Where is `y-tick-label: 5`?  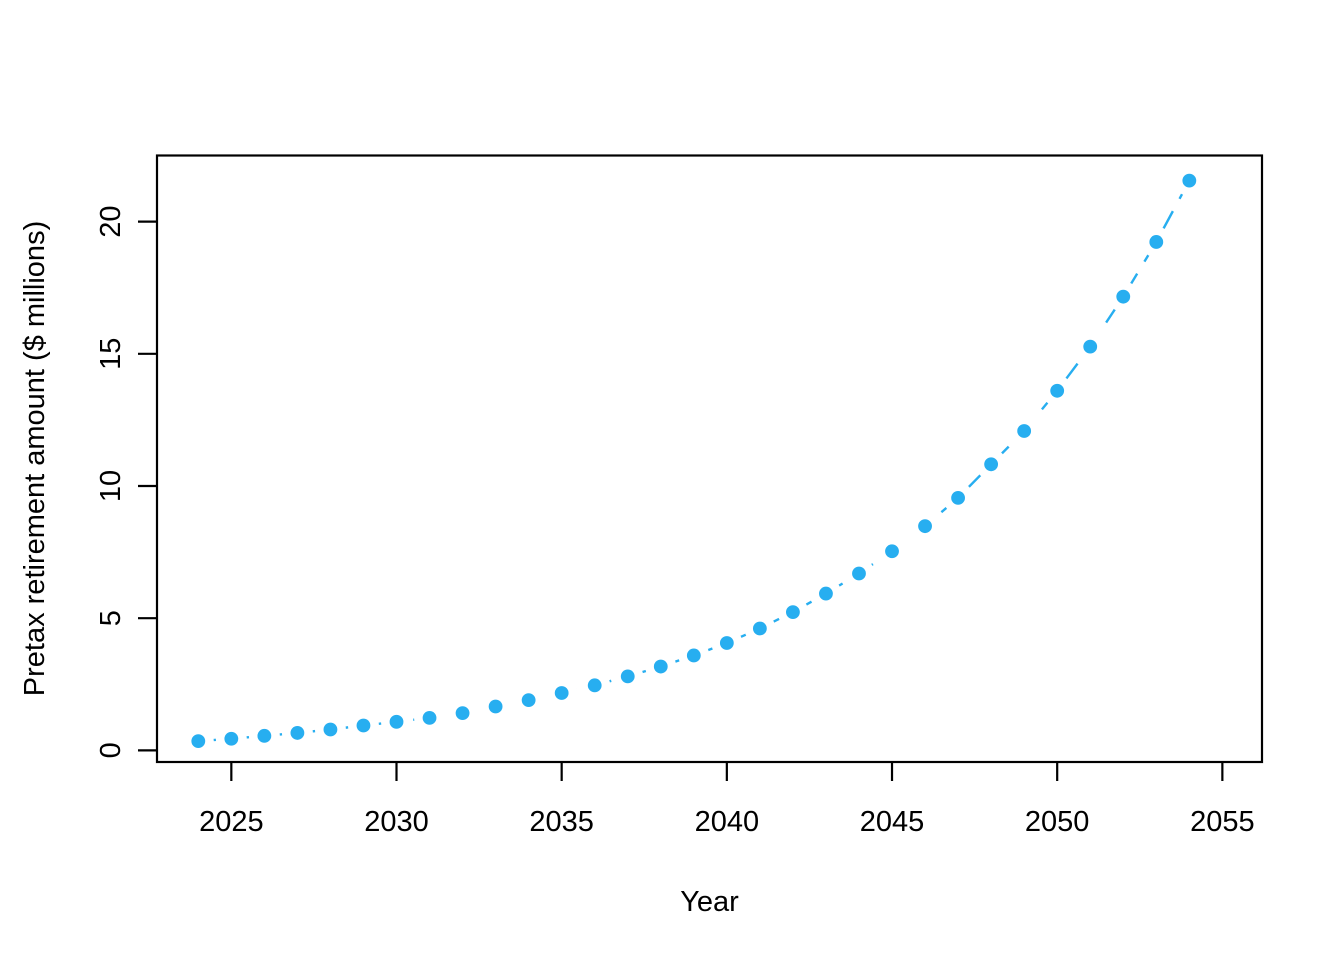 y-tick-label: 5 is located at coordinates (111, 618).